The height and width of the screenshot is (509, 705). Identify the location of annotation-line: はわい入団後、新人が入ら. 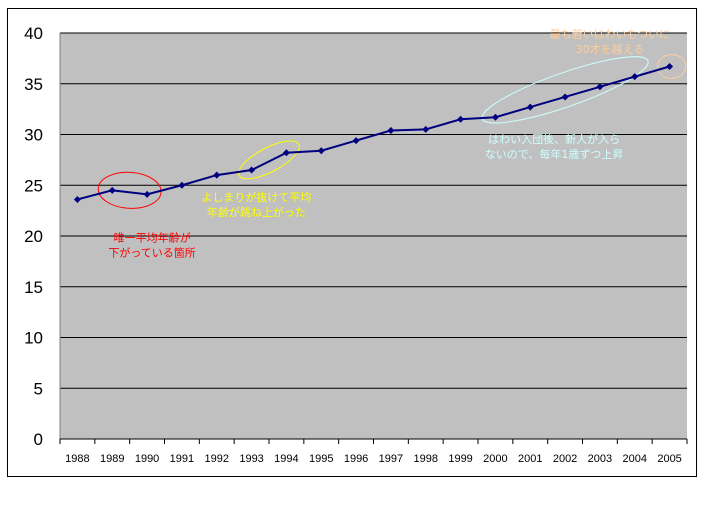
(554, 139).